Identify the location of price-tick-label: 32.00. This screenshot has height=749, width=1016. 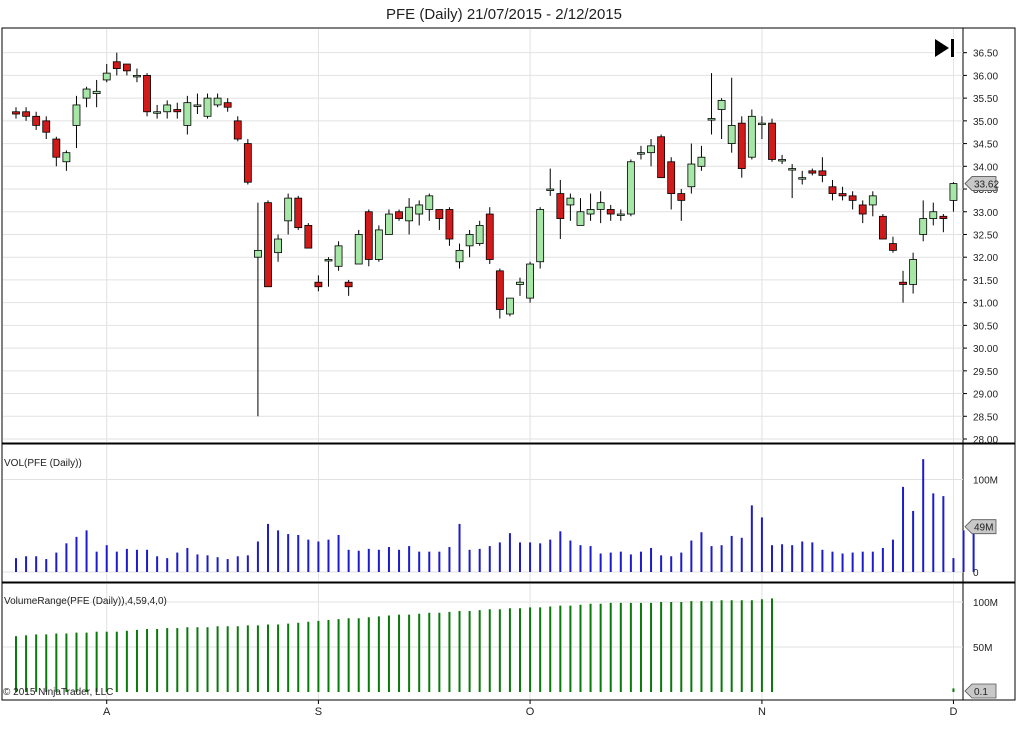
(985, 258).